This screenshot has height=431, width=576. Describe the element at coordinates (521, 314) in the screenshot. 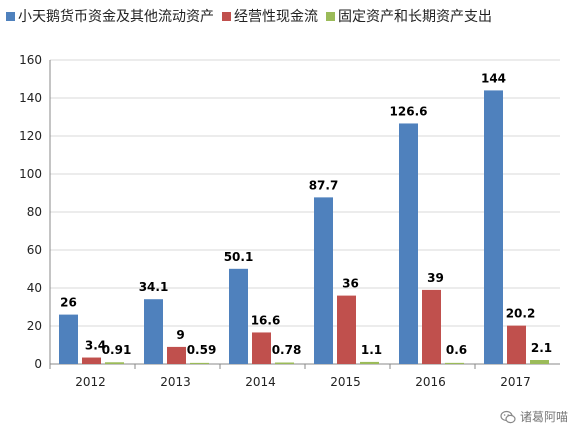

I see `data-label-s1-2017: 20.2` at that location.